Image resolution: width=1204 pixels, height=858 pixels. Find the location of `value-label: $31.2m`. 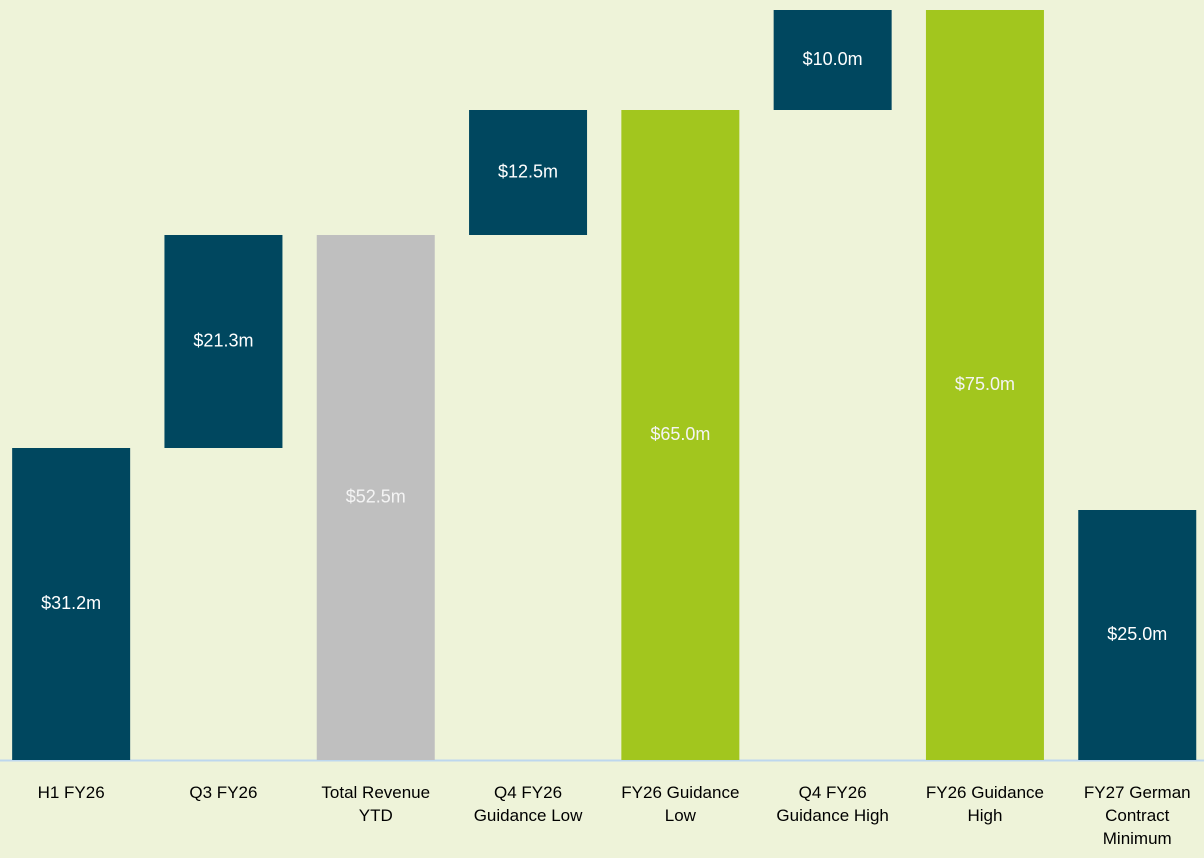

value-label: $31.2m is located at coordinates (71, 603).